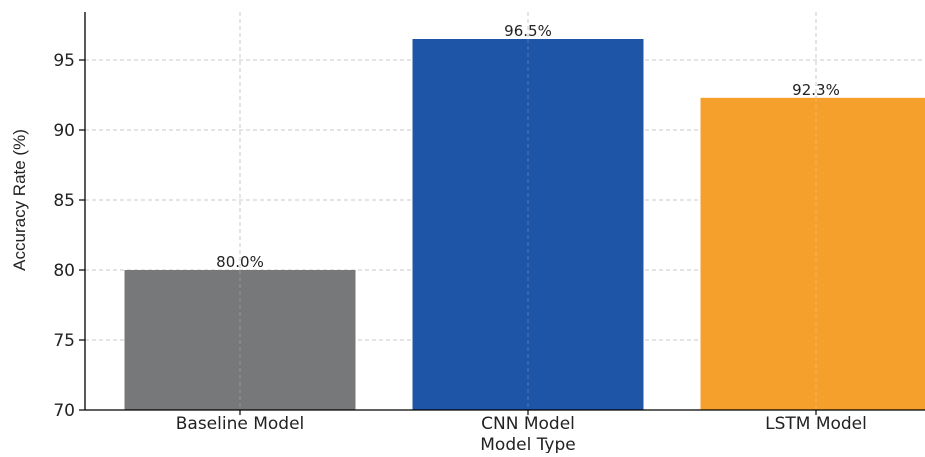 The width and height of the screenshot is (925, 457). Describe the element at coordinates (64, 271) in the screenshot. I see `y-tick-label: 80` at that location.